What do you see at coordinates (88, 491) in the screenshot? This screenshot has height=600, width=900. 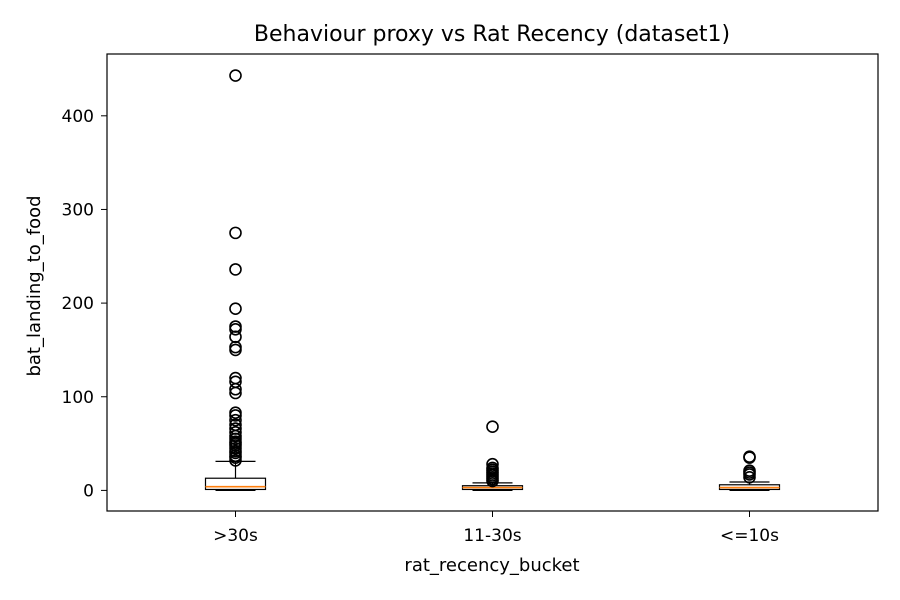 I see `y-tick-label: 0` at bounding box center [88, 491].